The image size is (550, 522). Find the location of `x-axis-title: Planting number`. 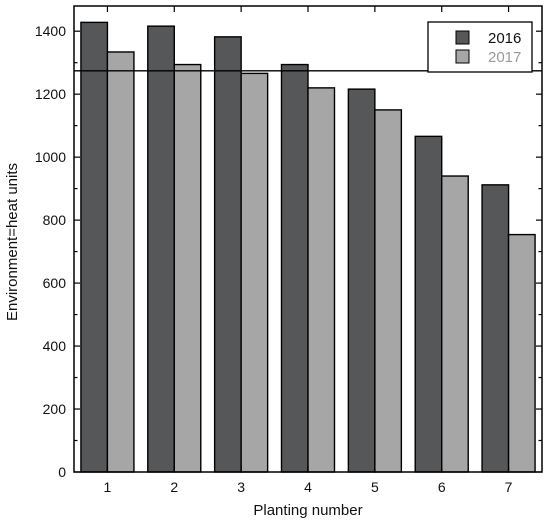

x-axis-title: Planting number is located at coordinates (307, 510).